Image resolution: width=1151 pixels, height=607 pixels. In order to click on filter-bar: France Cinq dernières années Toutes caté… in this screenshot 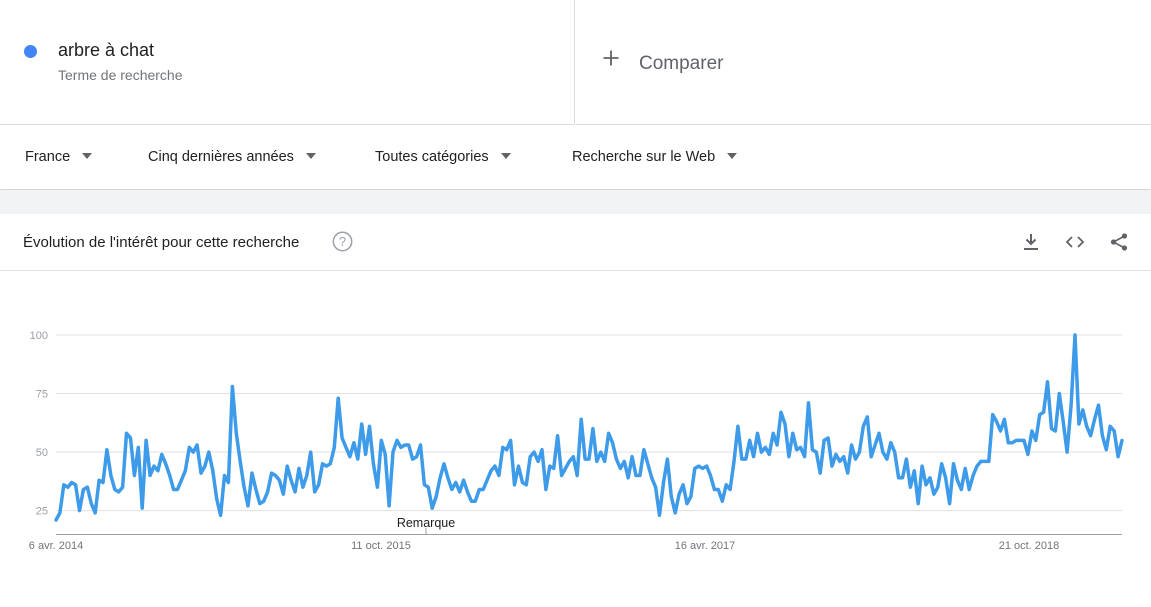, I will do `click(575, 157)`.